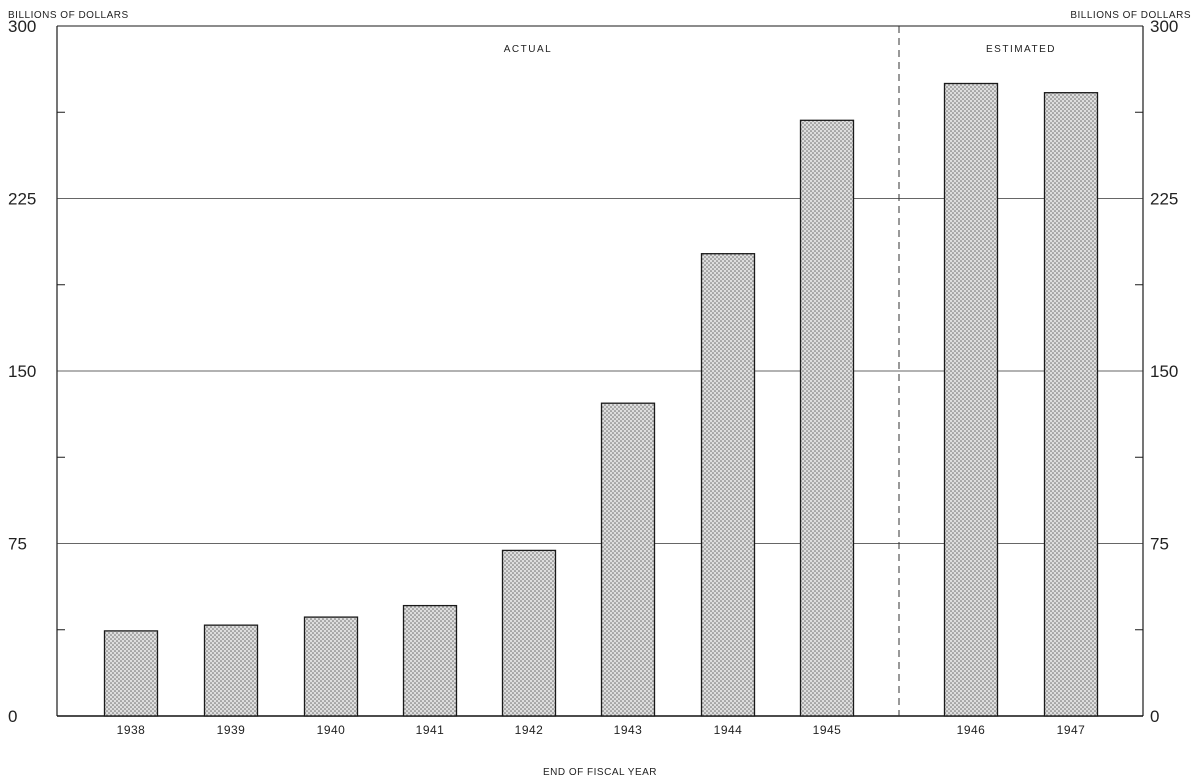 Image resolution: width=1197 pixels, height=778 pixels. Describe the element at coordinates (331, 730) in the screenshot. I see `x-tick-label-1940: 1940` at that location.